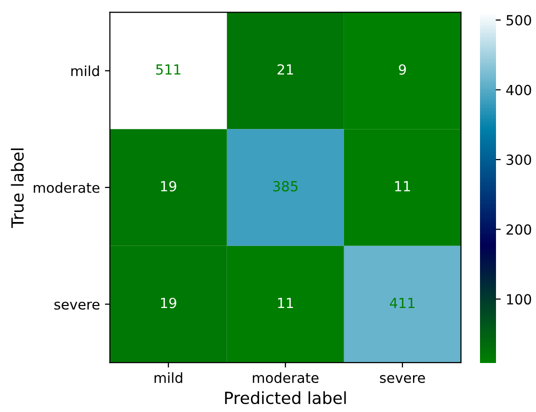 Image resolution: width=536 pixels, height=412 pixels. I want to click on x-axis-title: Predicted label, so click(285, 397).